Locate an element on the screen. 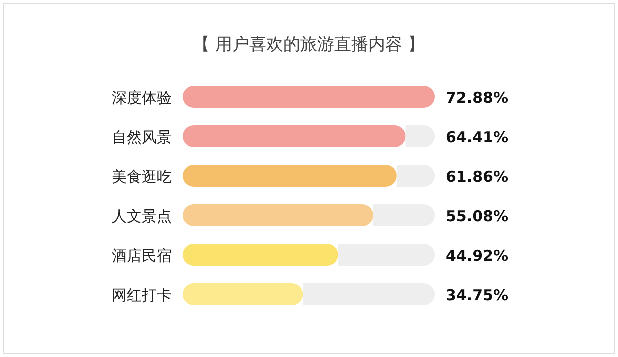 This screenshot has width=618, height=357. y-tick-label: 深度体验 is located at coordinates (142, 98).